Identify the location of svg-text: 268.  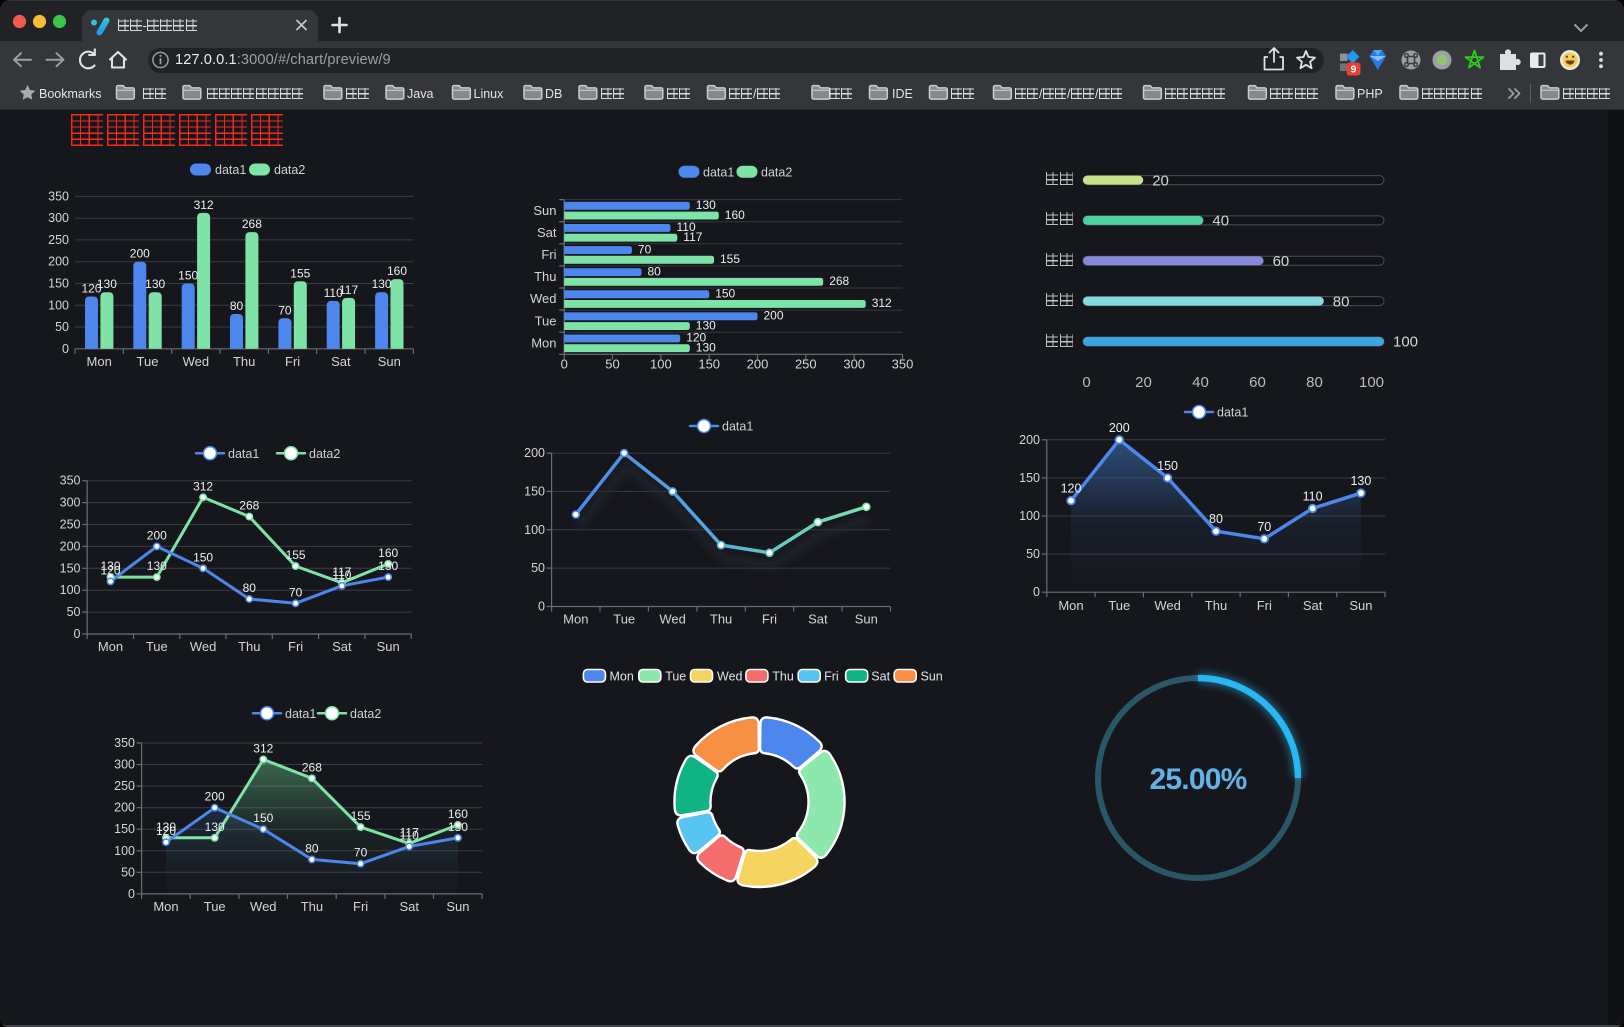
(249, 506).